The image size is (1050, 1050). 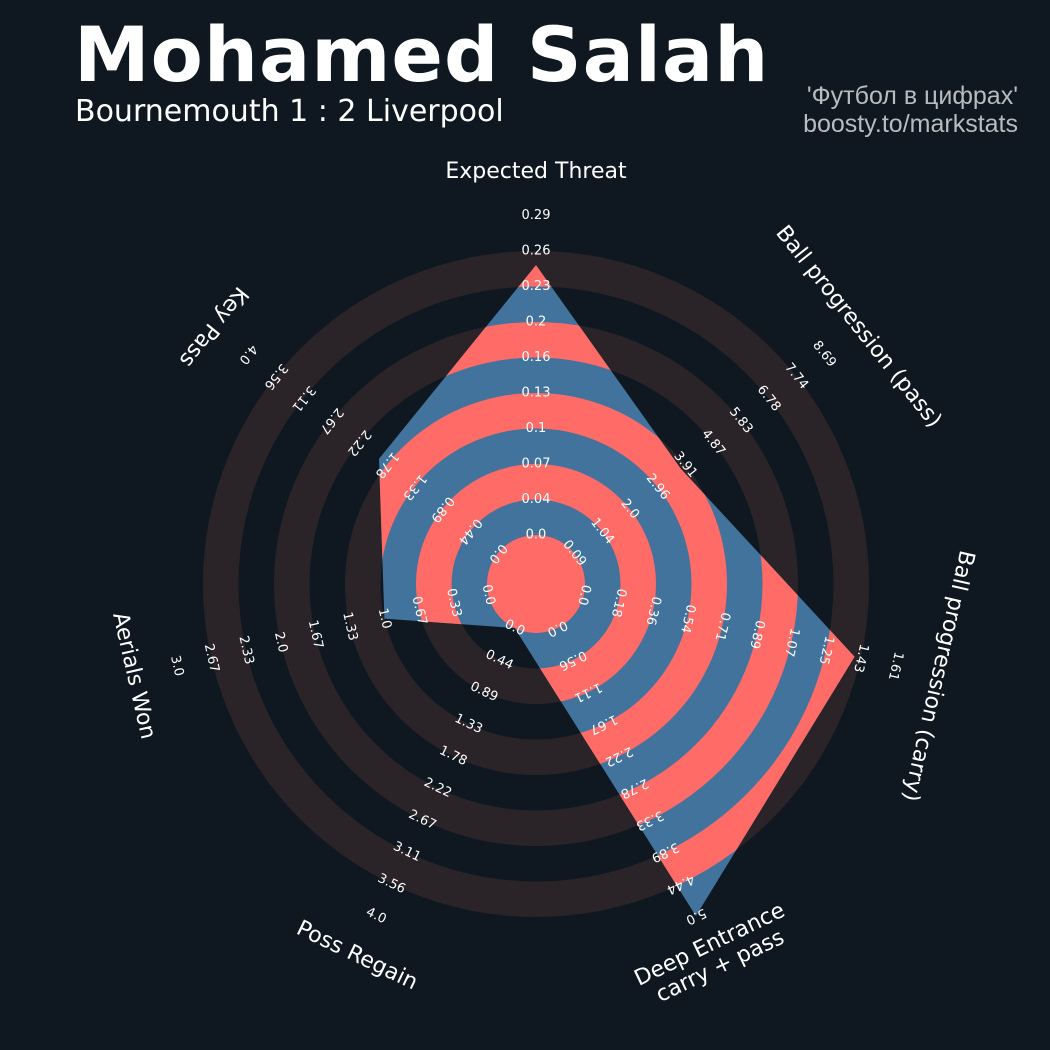 I want to click on axis-ticks: 0.0 0.33 0.67 1.0 1.33 1.67 2.0 2.33 2.67 3.0, so click(x=332, y=630).